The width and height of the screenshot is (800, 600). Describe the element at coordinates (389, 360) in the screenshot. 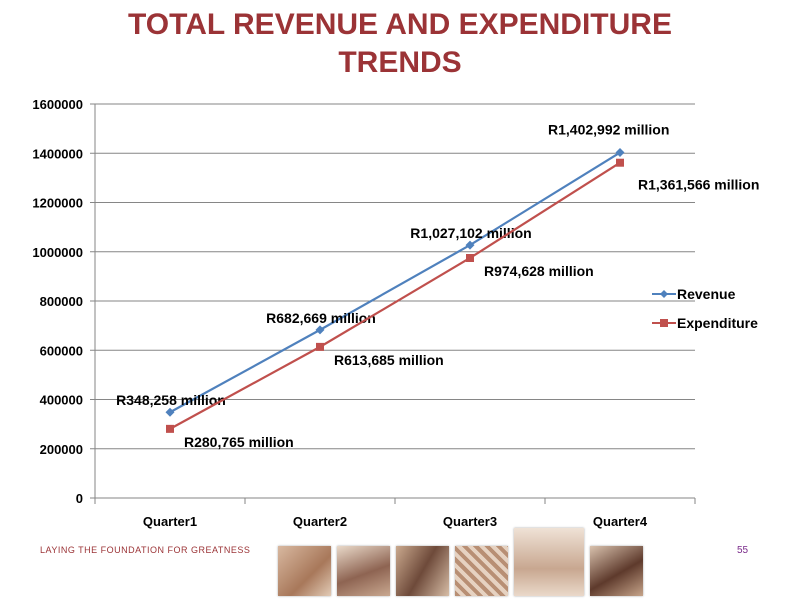

I see `data-label-expenditure: R613,685 million` at that location.